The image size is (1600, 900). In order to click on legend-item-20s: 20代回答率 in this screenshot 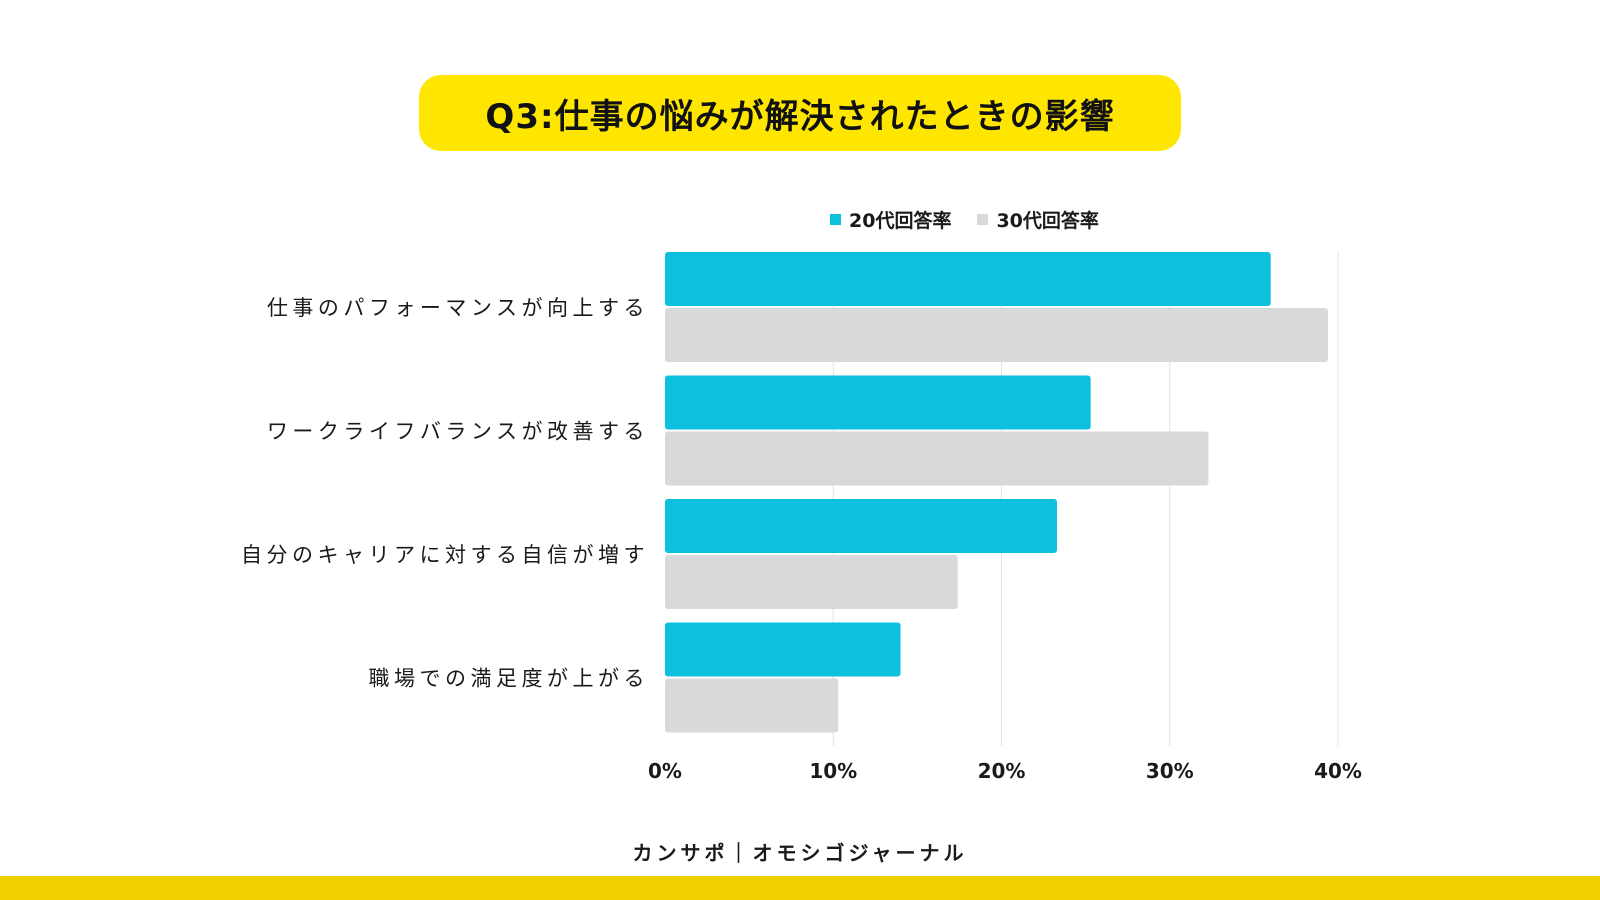, I will do `click(890, 219)`.